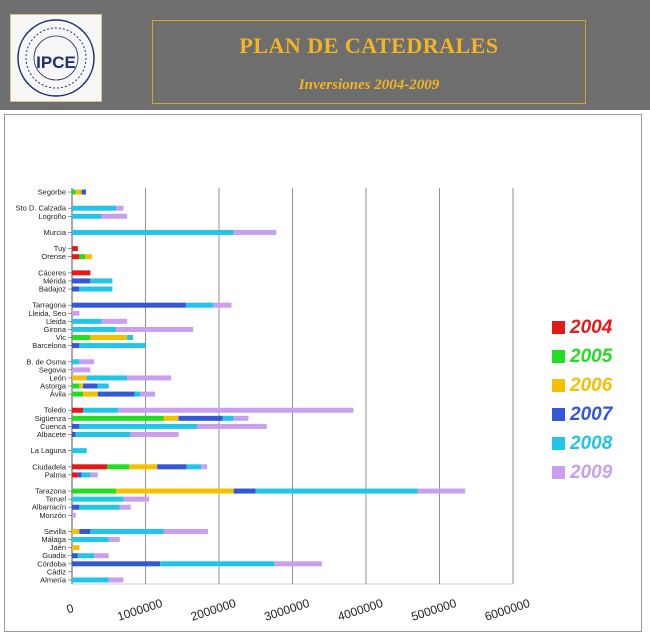 Image resolution: width=650 pixels, height=636 pixels. Describe the element at coordinates (591, 327) in the screenshot. I see `legend-label: 2004` at that location.